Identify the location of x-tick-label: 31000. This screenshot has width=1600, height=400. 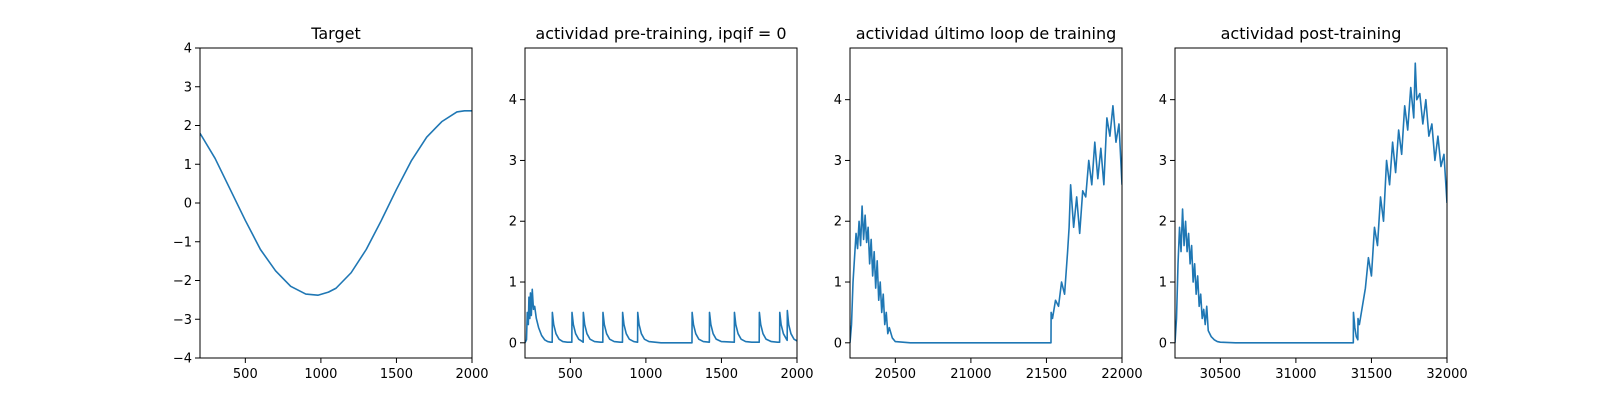
(1295, 374).